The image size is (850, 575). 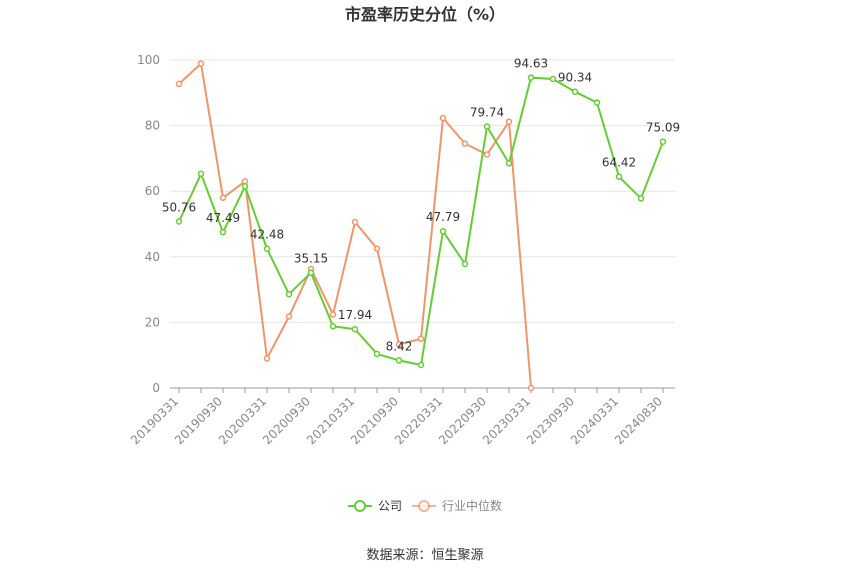 I want to click on y-tick-label: 40, so click(x=152, y=257).